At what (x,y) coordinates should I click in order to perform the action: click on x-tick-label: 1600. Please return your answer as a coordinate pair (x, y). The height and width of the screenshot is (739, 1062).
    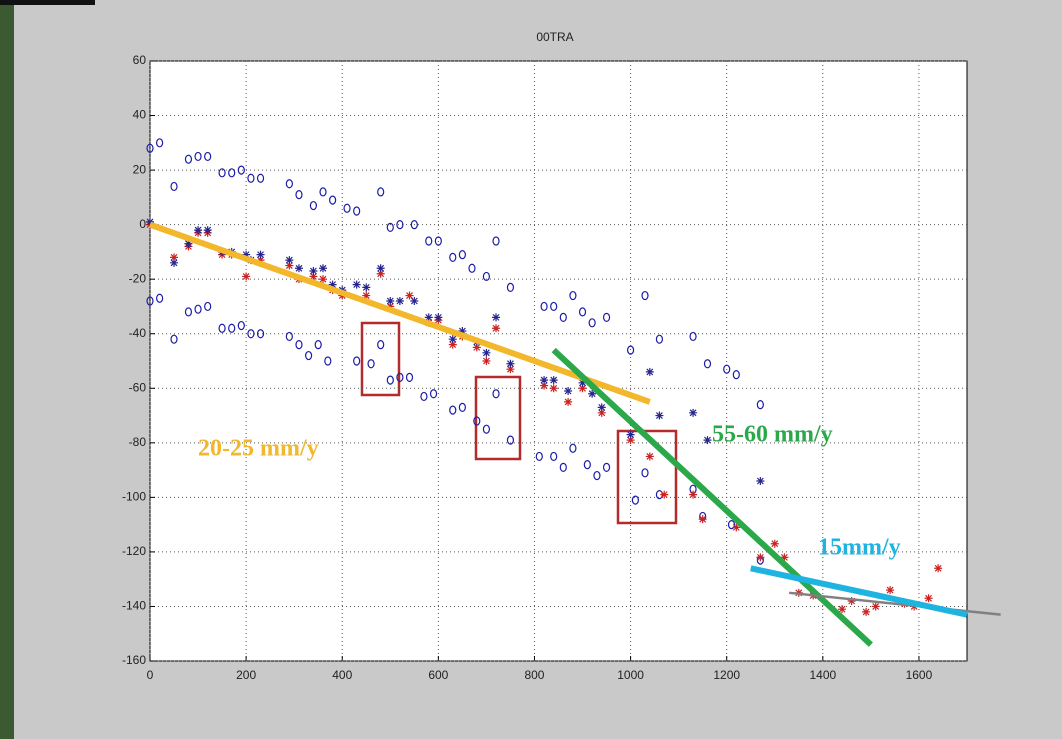
    Looking at the image, I should click on (919, 675).